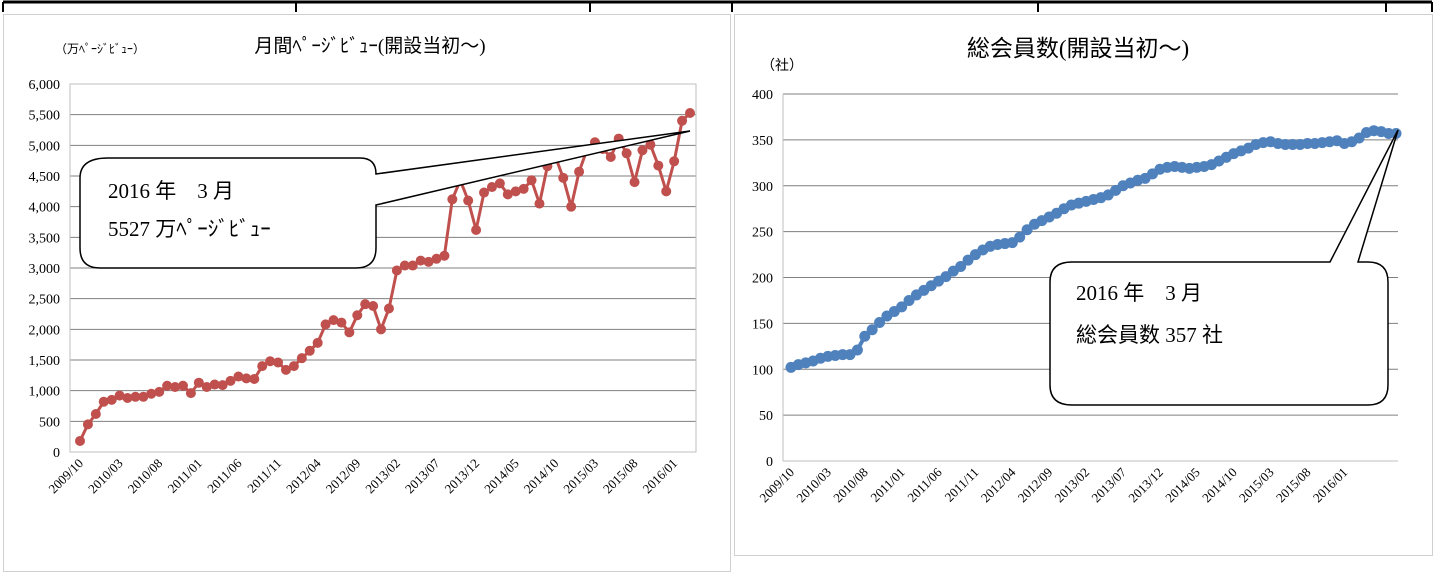  What do you see at coordinates (45, 361) in the screenshot?
I see `pageview-y-tick-label: 1,500` at bounding box center [45, 361].